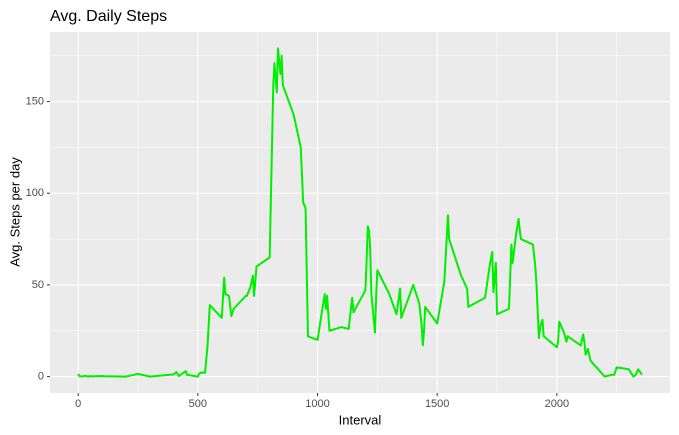  I want to click on chart-title: Avg. Daily Steps, so click(108, 16).